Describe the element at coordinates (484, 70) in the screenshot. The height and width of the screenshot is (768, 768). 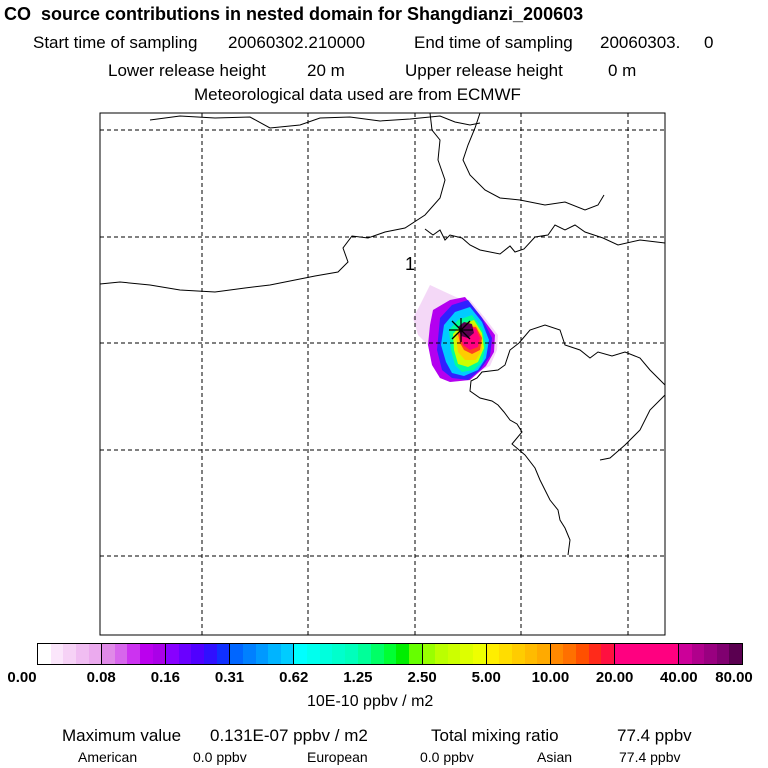
I see `upper-height-label: Upper release height` at that location.